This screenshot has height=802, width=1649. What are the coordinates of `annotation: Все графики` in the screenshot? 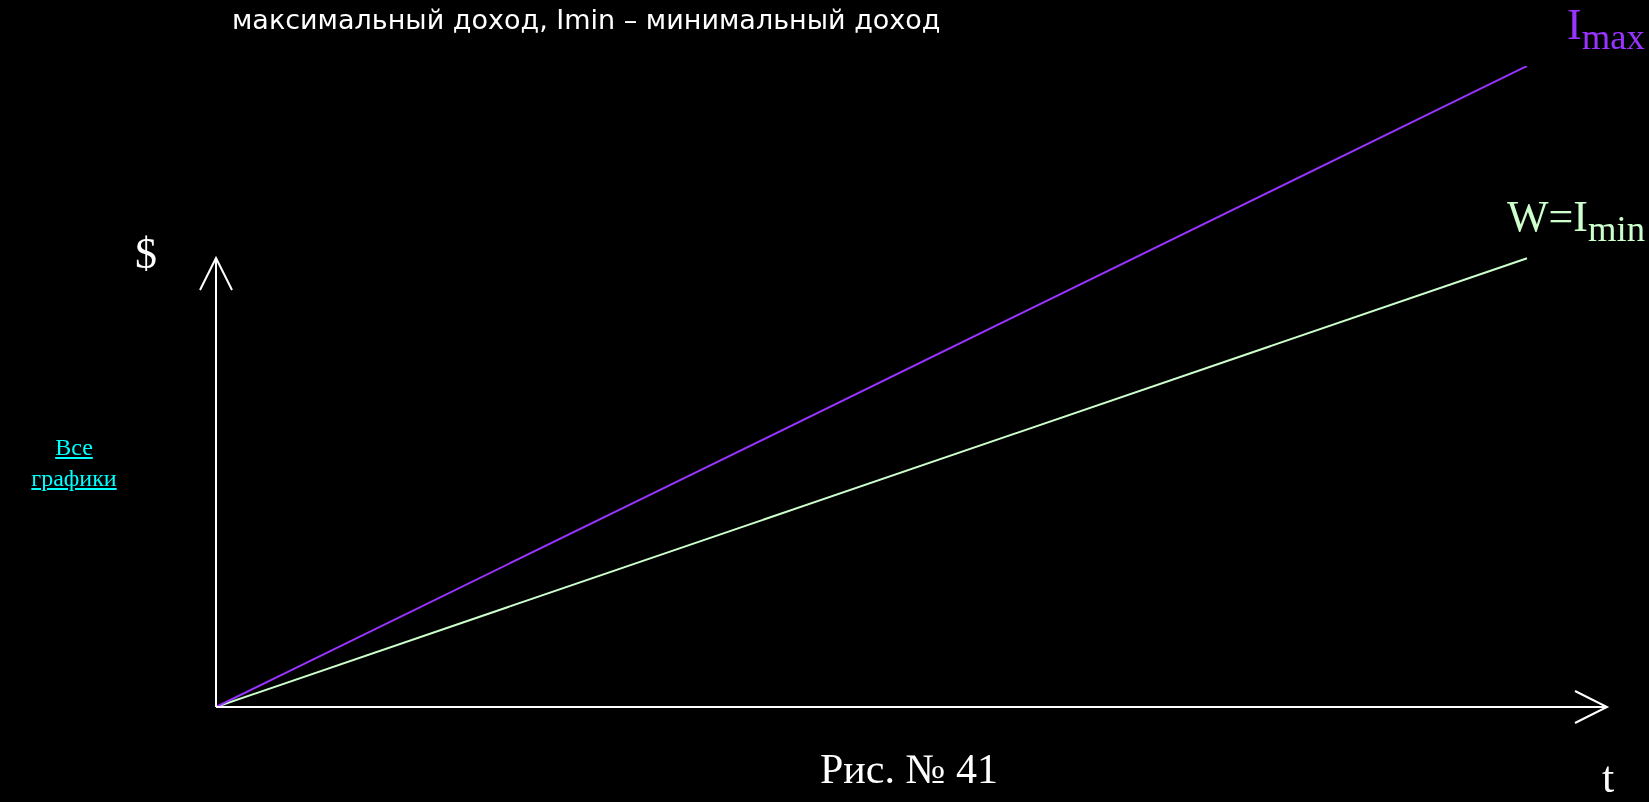 It's located at (74, 463).